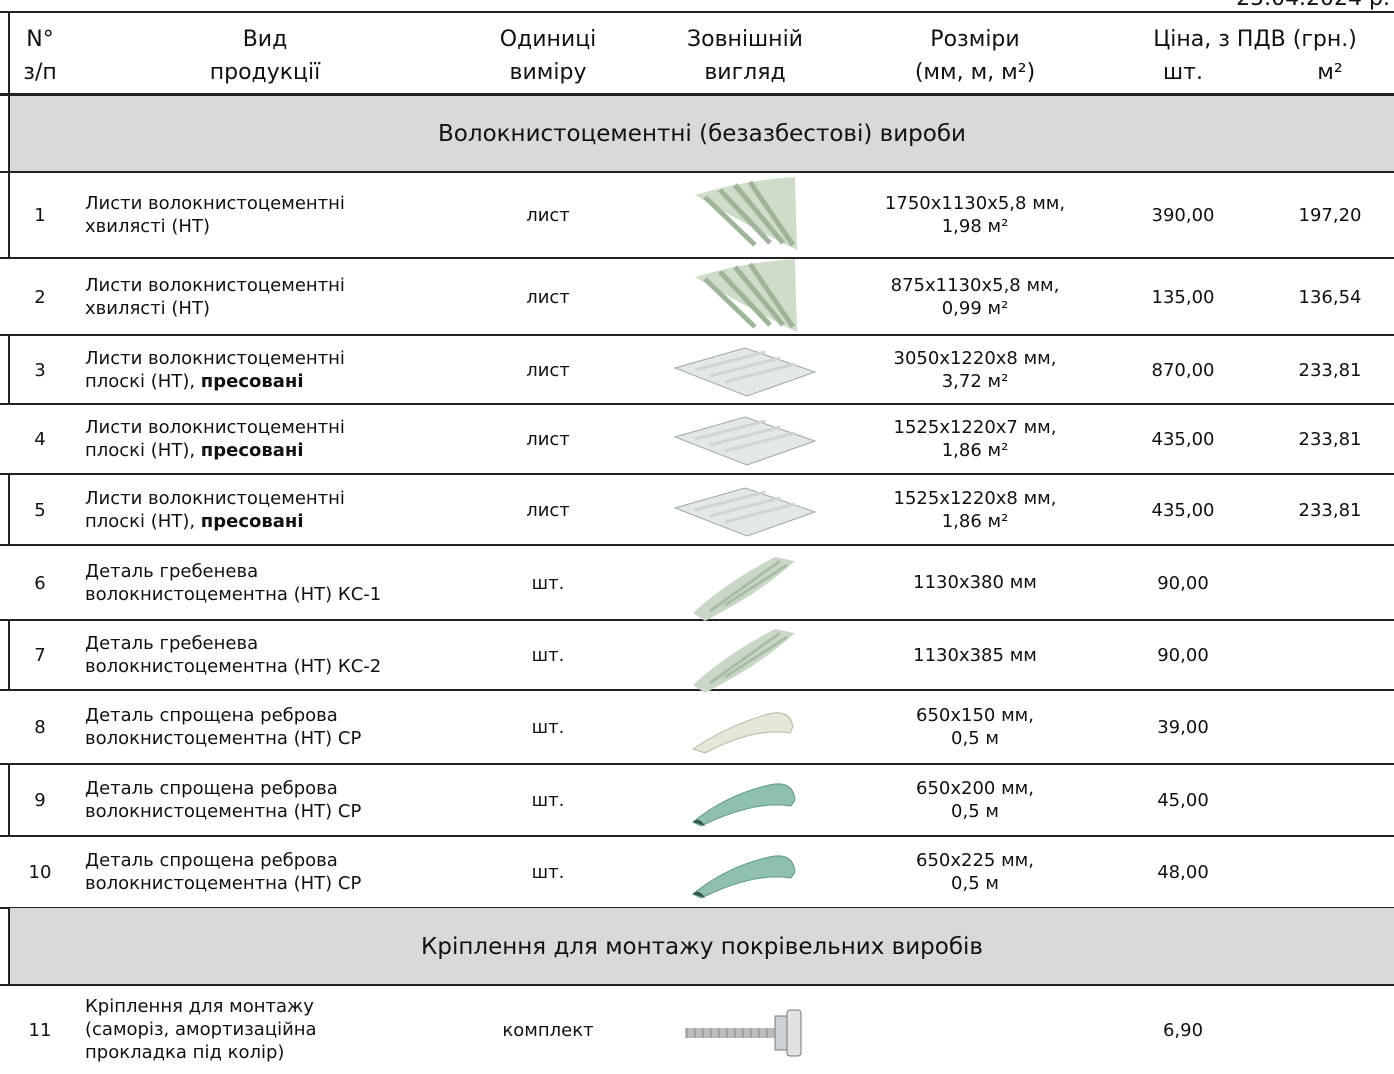 Image resolution: width=1394 pixels, height=1074 pixels. What do you see at coordinates (975, 788) in the screenshot?
I see `size-line: 650x200 мм,` at bounding box center [975, 788].